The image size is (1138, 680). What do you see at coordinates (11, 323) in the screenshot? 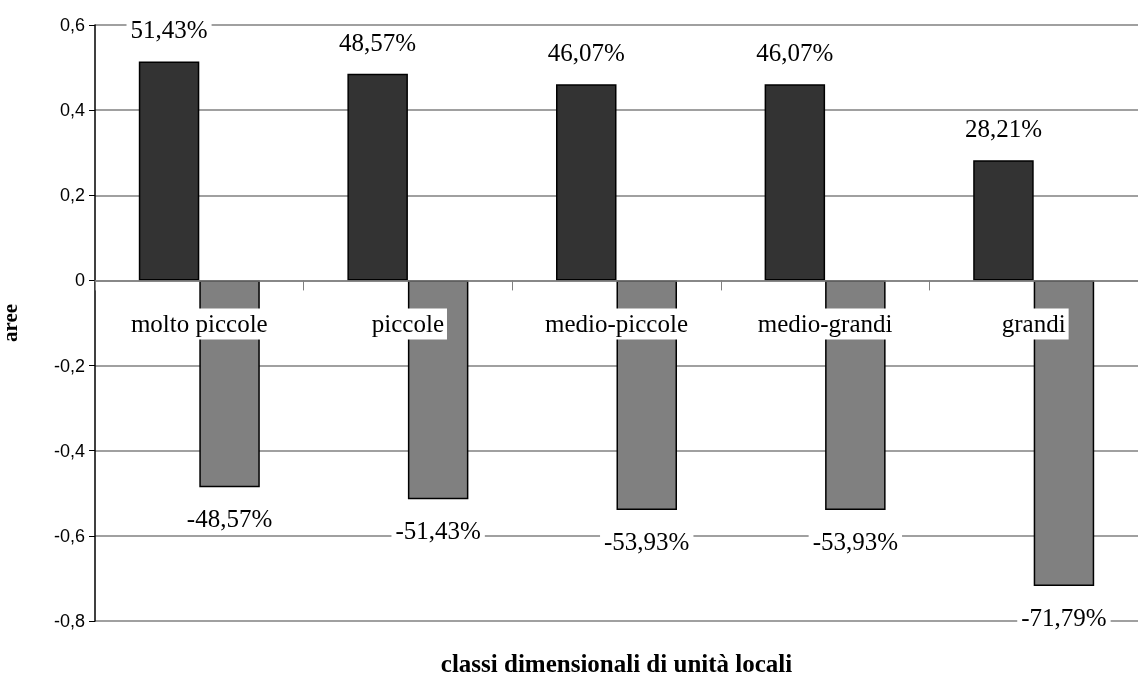
I see `y-axis-title: aree` at bounding box center [11, 323].